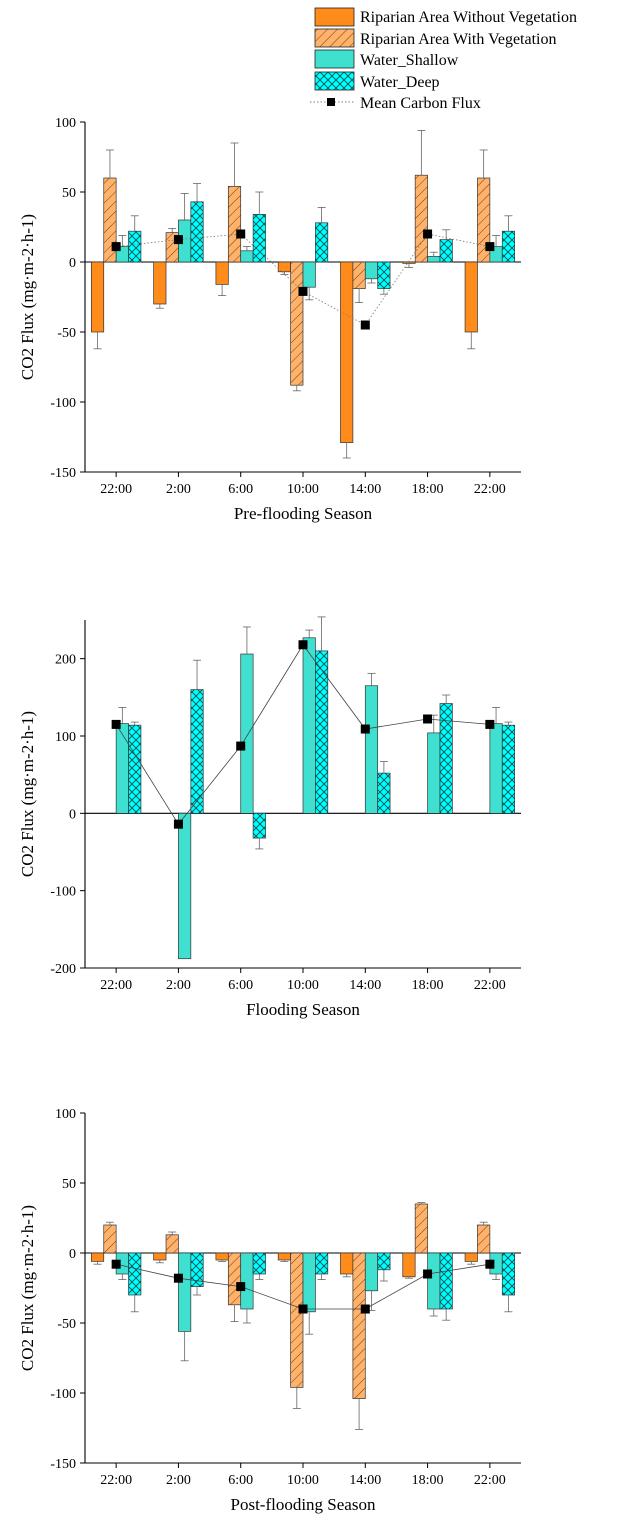  Describe the element at coordinates (63, 969) in the screenshot. I see `y-tick-label: -200` at that location.